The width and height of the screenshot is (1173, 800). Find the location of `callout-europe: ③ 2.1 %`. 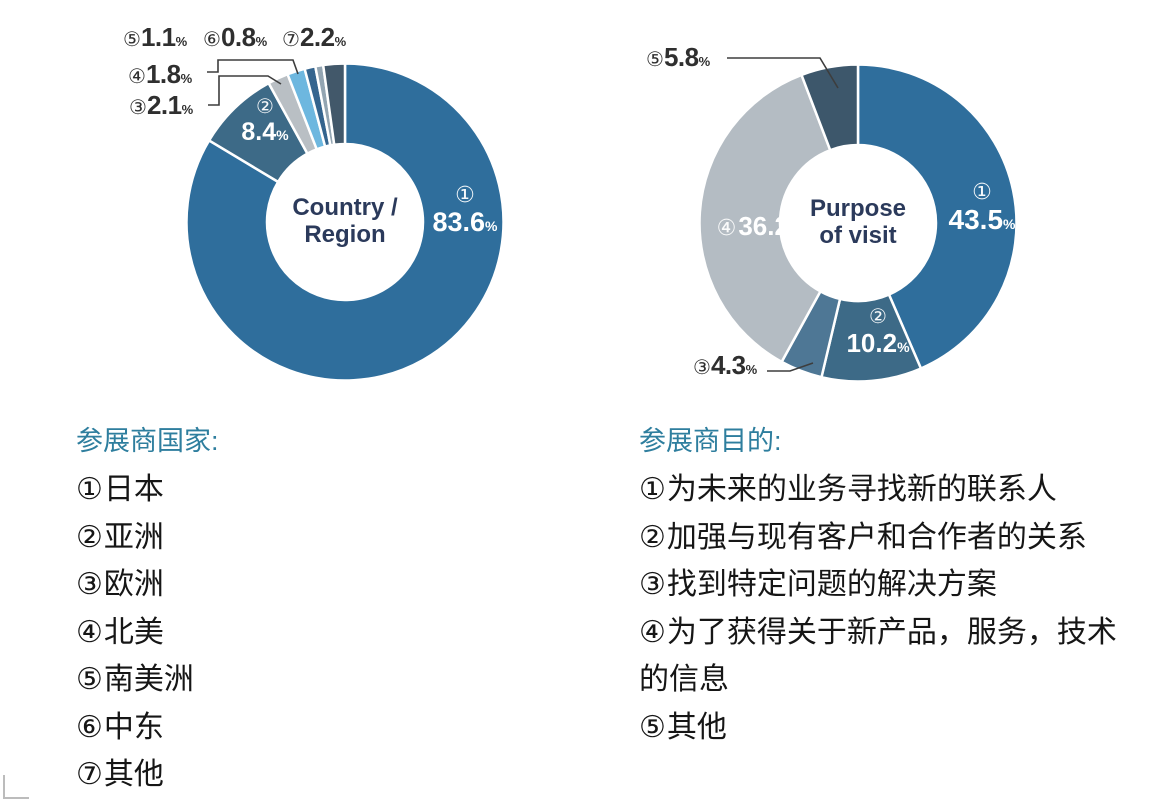

callout-europe: ③ 2.1 % is located at coordinates (161, 105).